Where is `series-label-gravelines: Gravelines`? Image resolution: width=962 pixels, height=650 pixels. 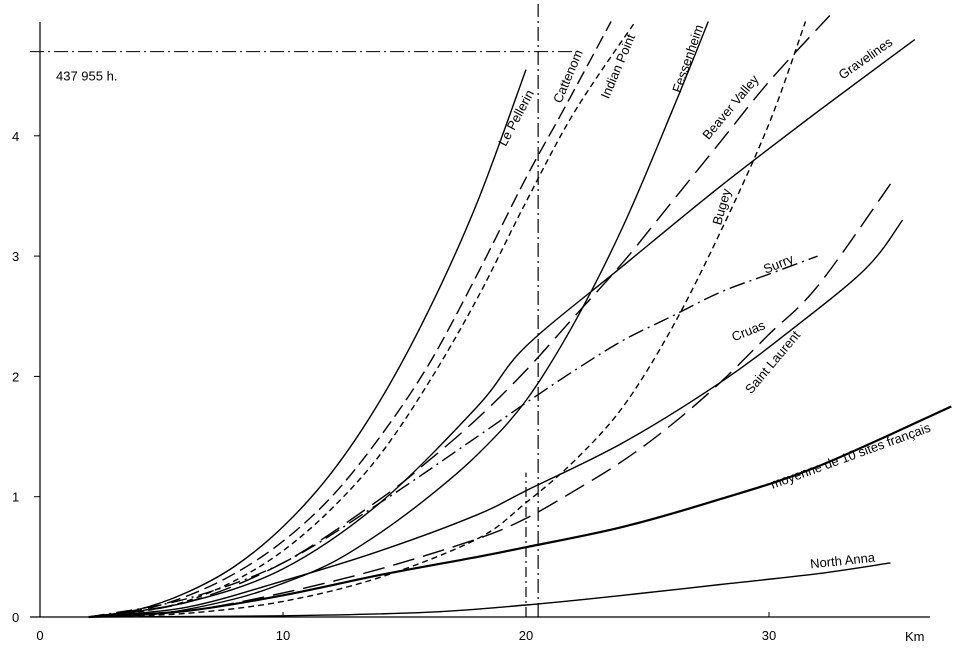 series-label-gravelines: Gravelines is located at coordinates (866, 58).